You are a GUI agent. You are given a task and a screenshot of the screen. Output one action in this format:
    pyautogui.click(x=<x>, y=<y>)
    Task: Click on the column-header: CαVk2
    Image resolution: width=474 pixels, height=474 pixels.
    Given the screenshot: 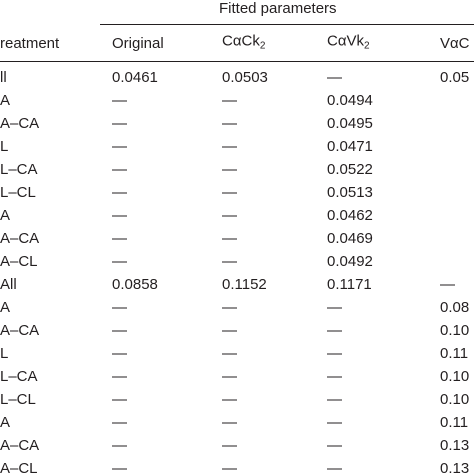 What is the action you would take?
    pyautogui.click(x=348, y=44)
    